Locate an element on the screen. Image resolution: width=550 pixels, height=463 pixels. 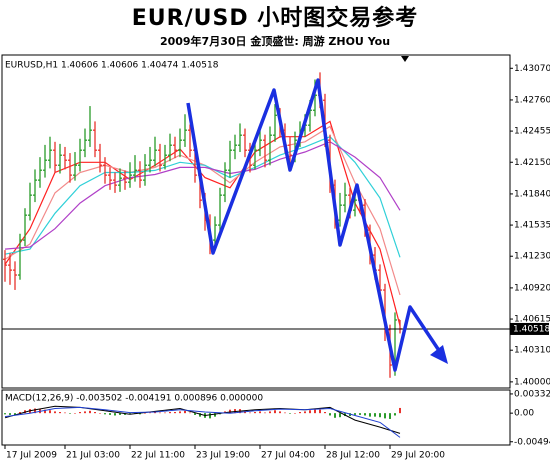
chart-title: EUR/USD 小时图交易参考 is located at coordinates (275, 18).